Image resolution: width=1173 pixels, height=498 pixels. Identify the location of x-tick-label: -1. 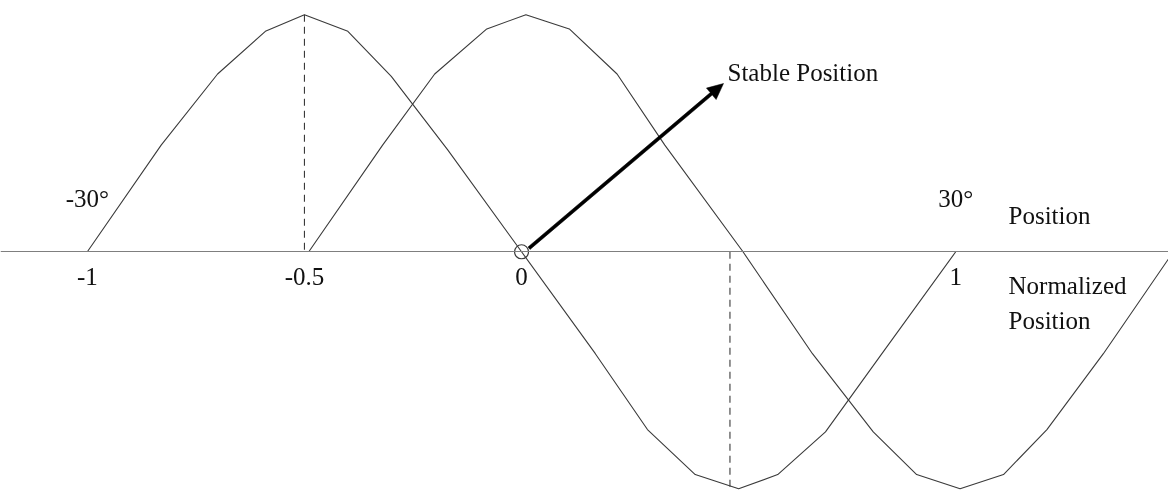
(87, 276).